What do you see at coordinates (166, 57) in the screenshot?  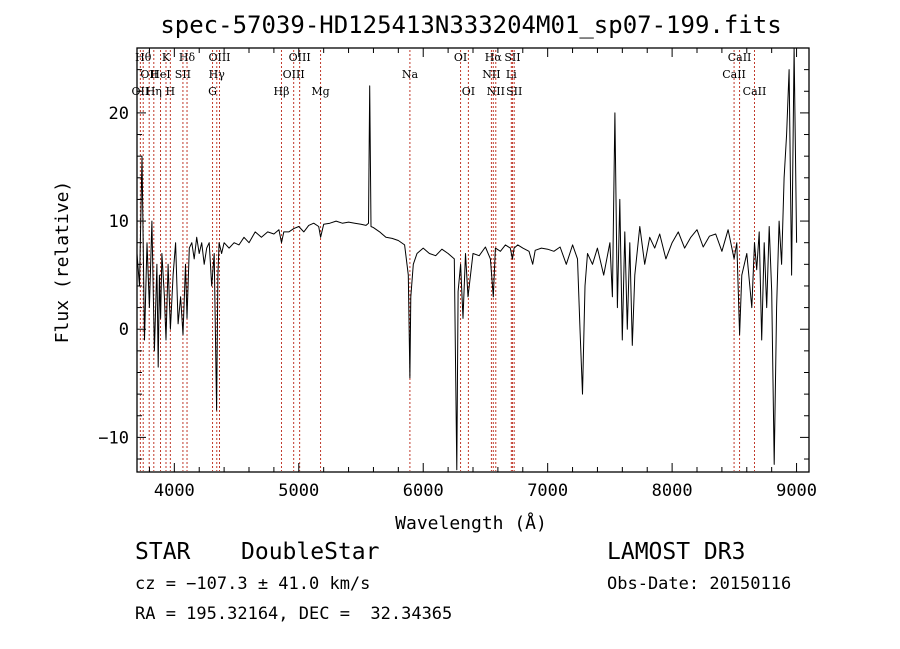 I see `line-label: K` at bounding box center [166, 57].